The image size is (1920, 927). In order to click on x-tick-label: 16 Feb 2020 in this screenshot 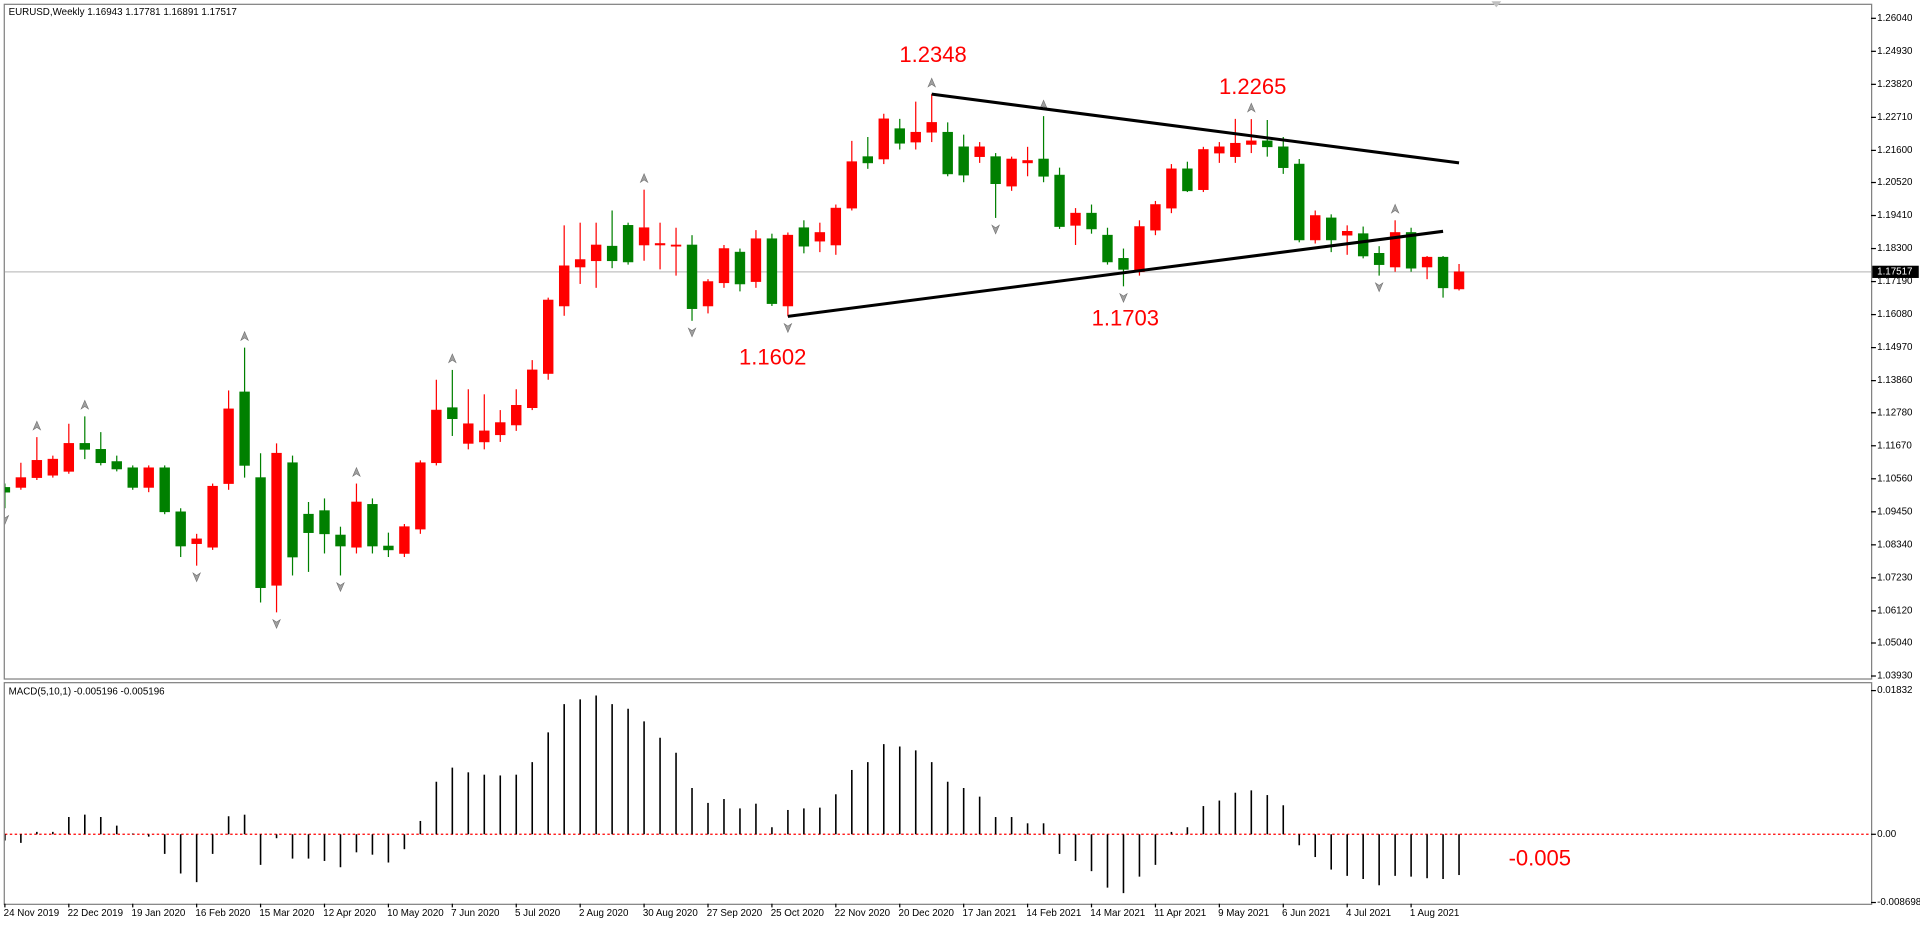, I will do `click(222, 913)`.